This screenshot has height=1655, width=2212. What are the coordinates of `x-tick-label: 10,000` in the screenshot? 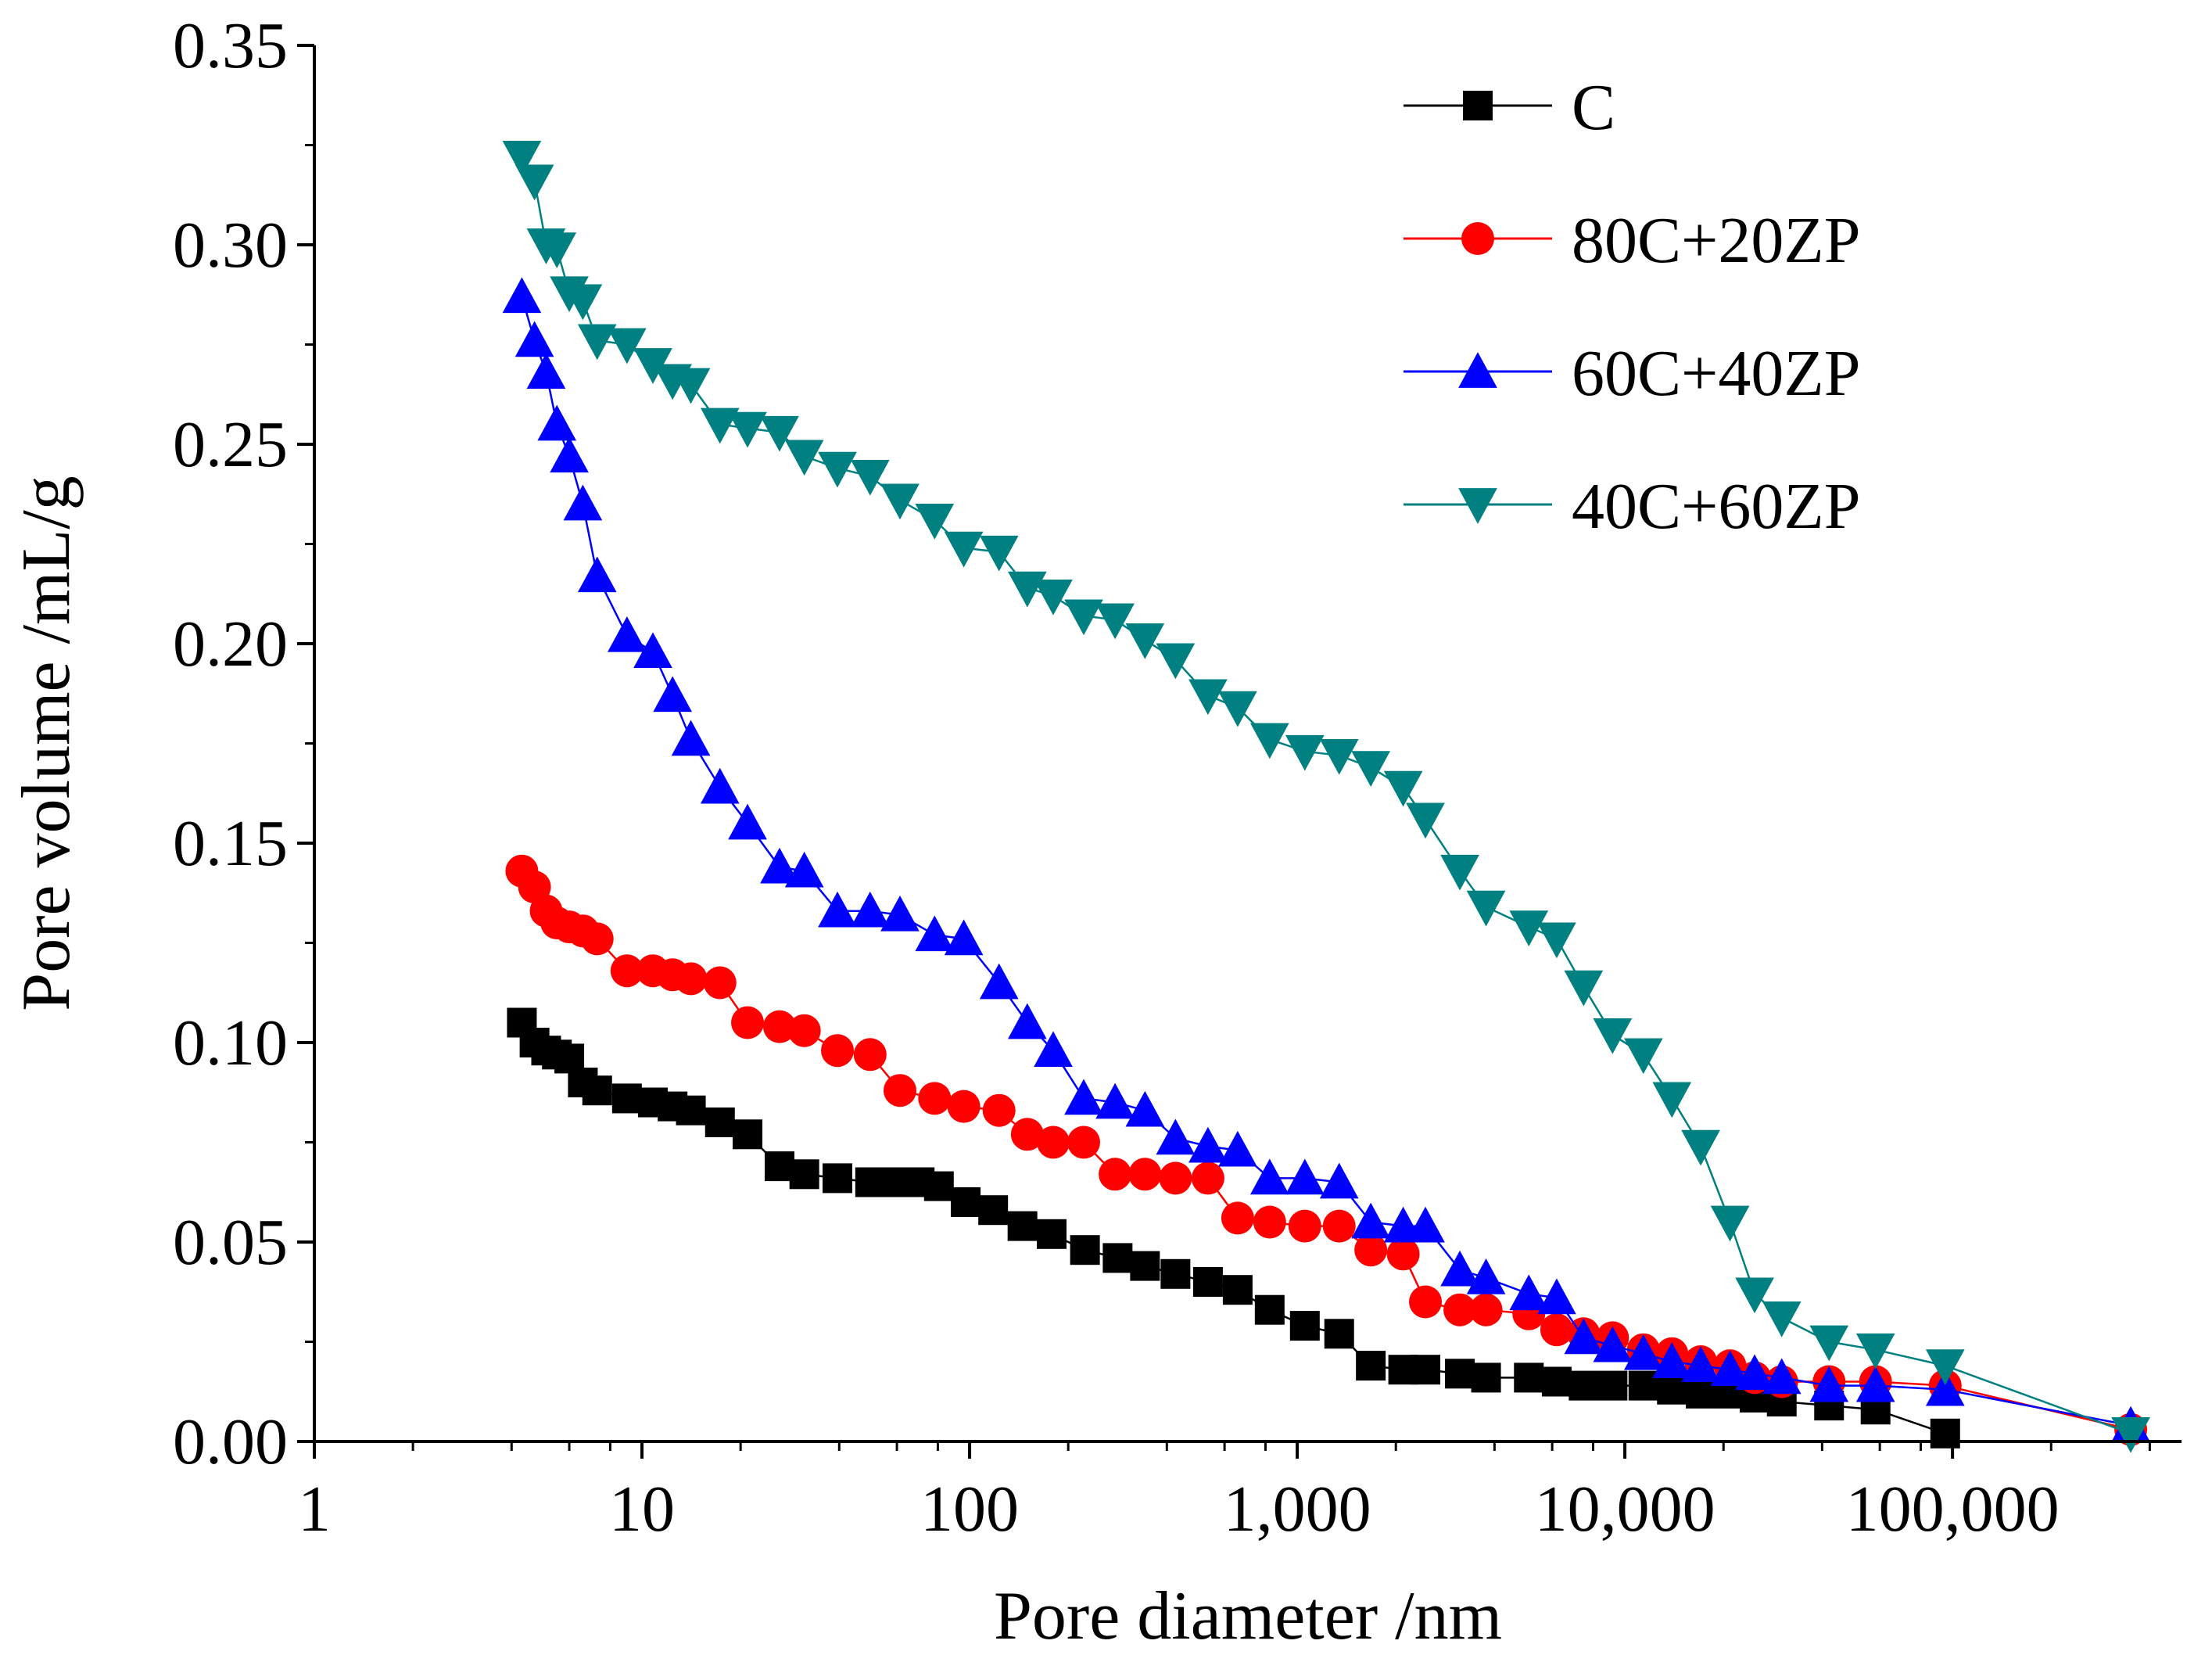 It's located at (1625, 1509).